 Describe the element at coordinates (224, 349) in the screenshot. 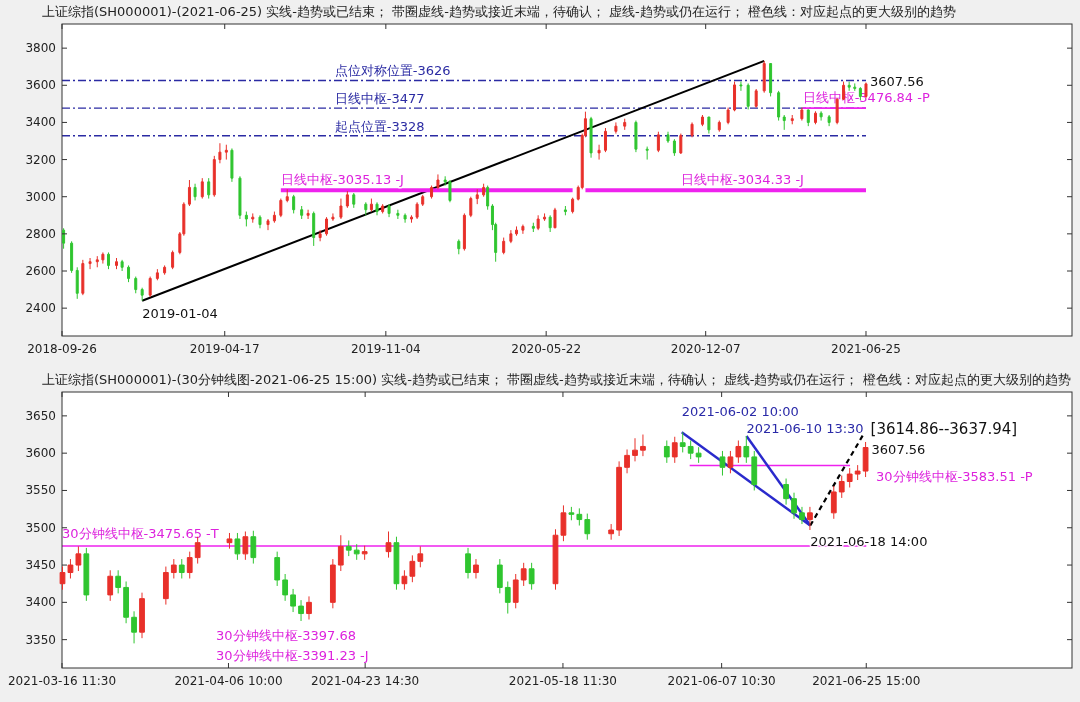

I see `x-tick-label: 2019-04-17` at that location.